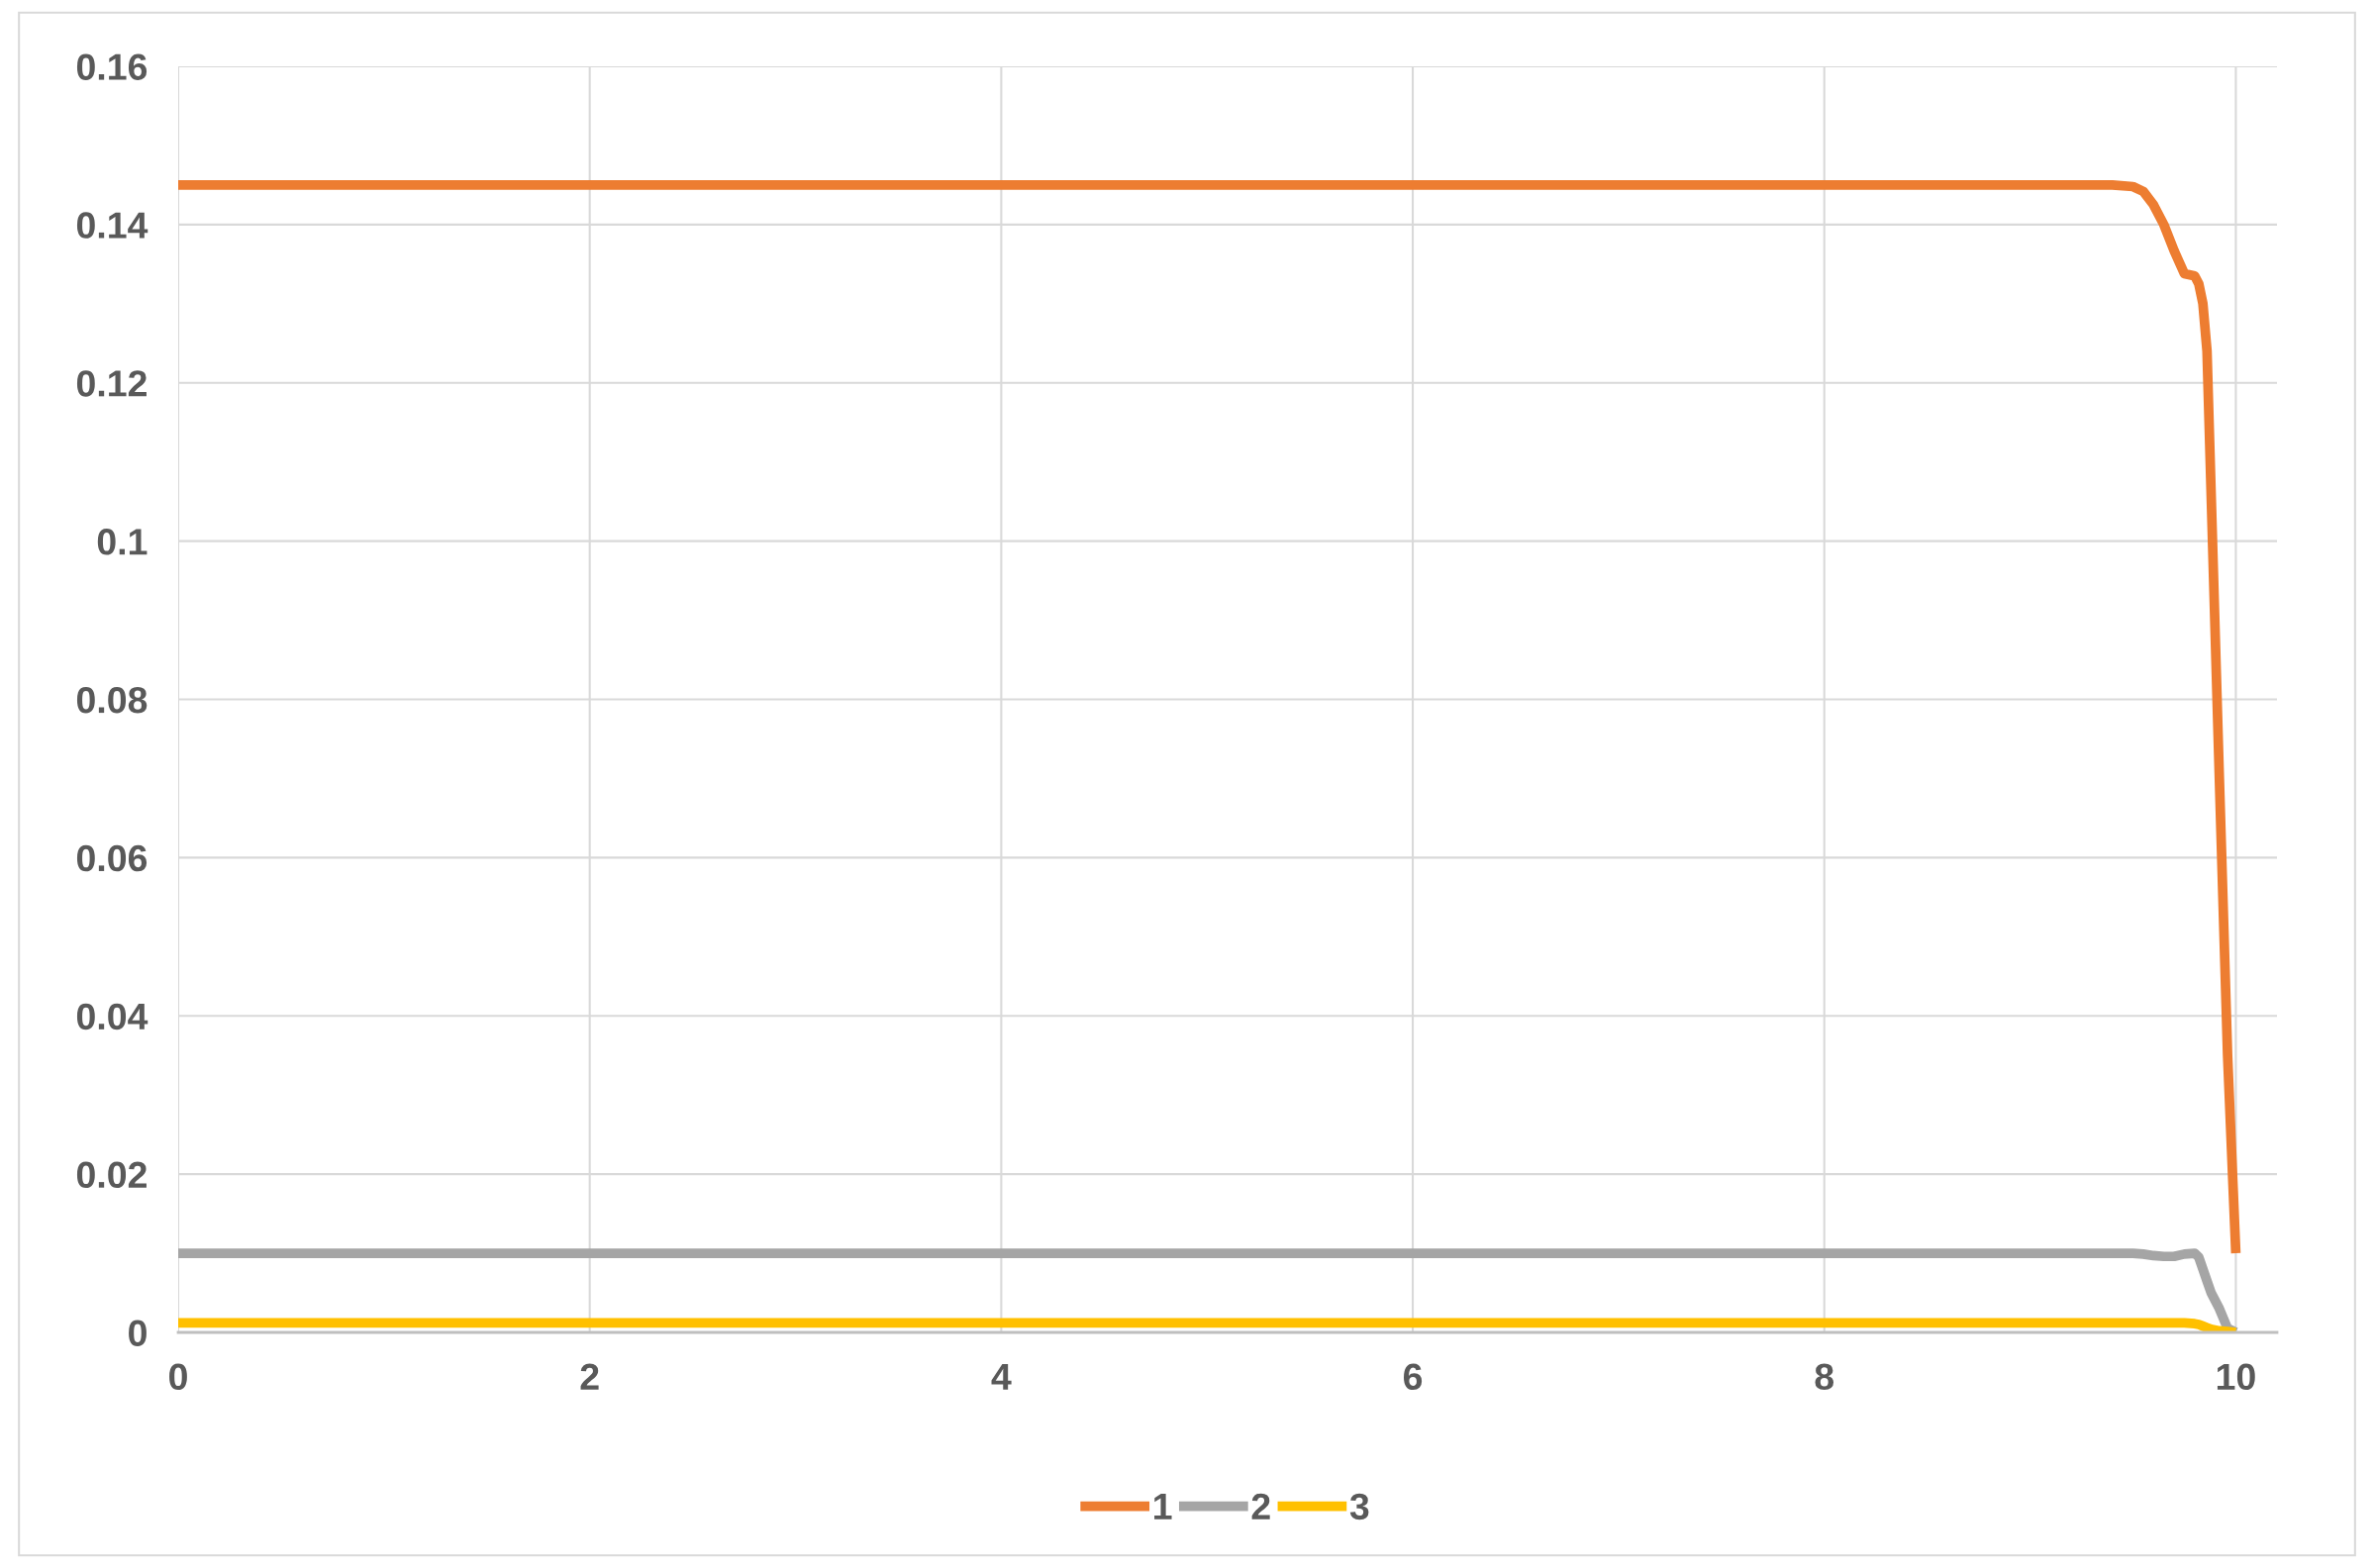 This screenshot has height=1568, width=2374. I want to click on y-tick-label: 0.1, so click(122, 542).